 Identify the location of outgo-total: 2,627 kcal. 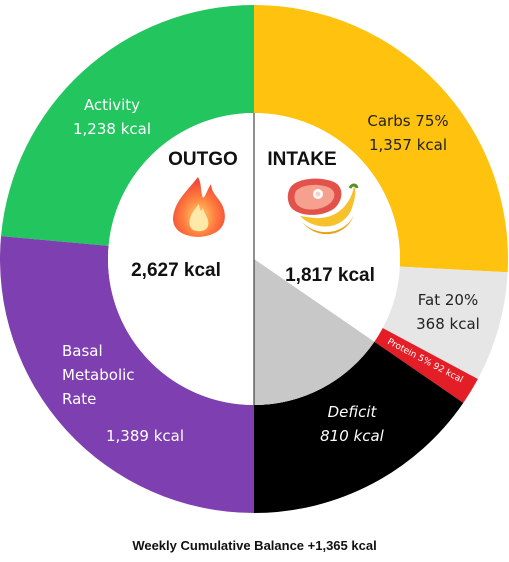
(176, 270).